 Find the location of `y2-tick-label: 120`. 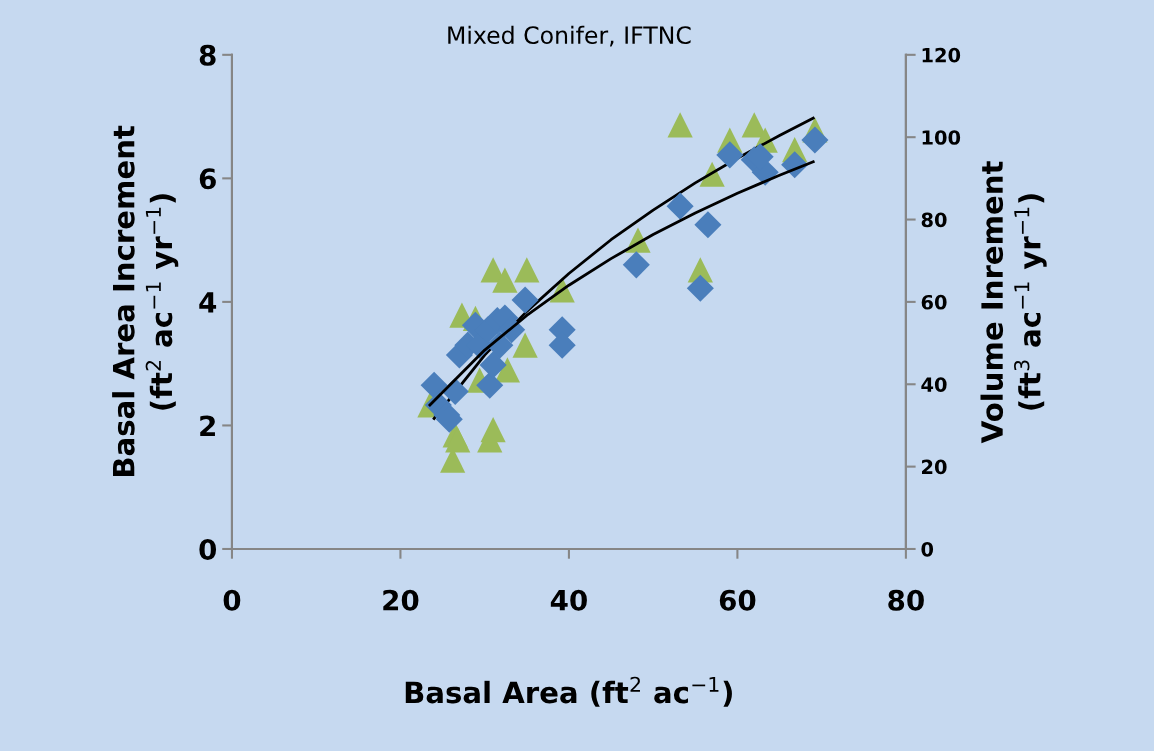

y2-tick-label: 120 is located at coordinates (941, 55).